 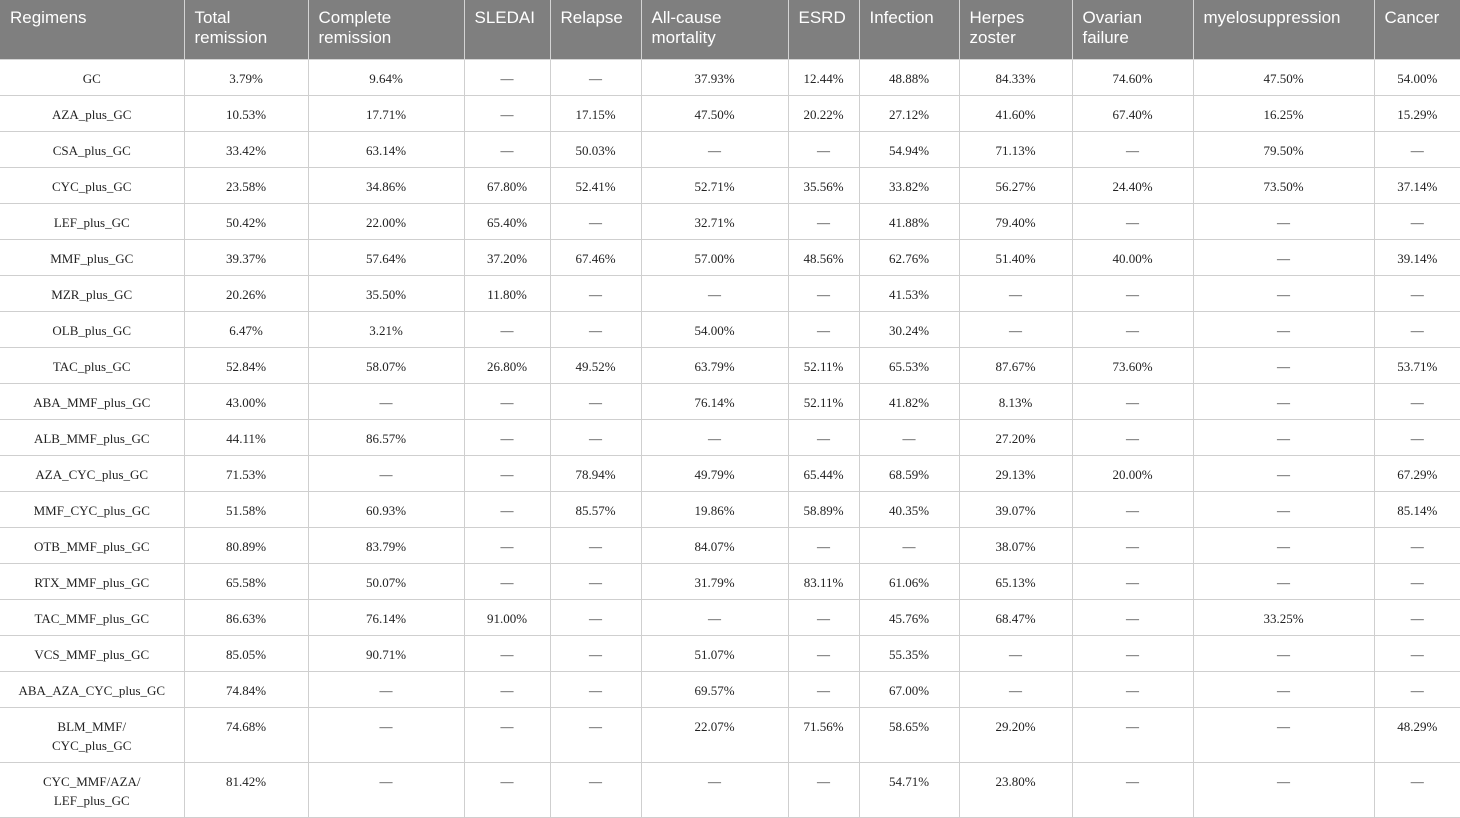 I want to click on regimen-name-cell: MZR_plus_GC, so click(x=92, y=293).